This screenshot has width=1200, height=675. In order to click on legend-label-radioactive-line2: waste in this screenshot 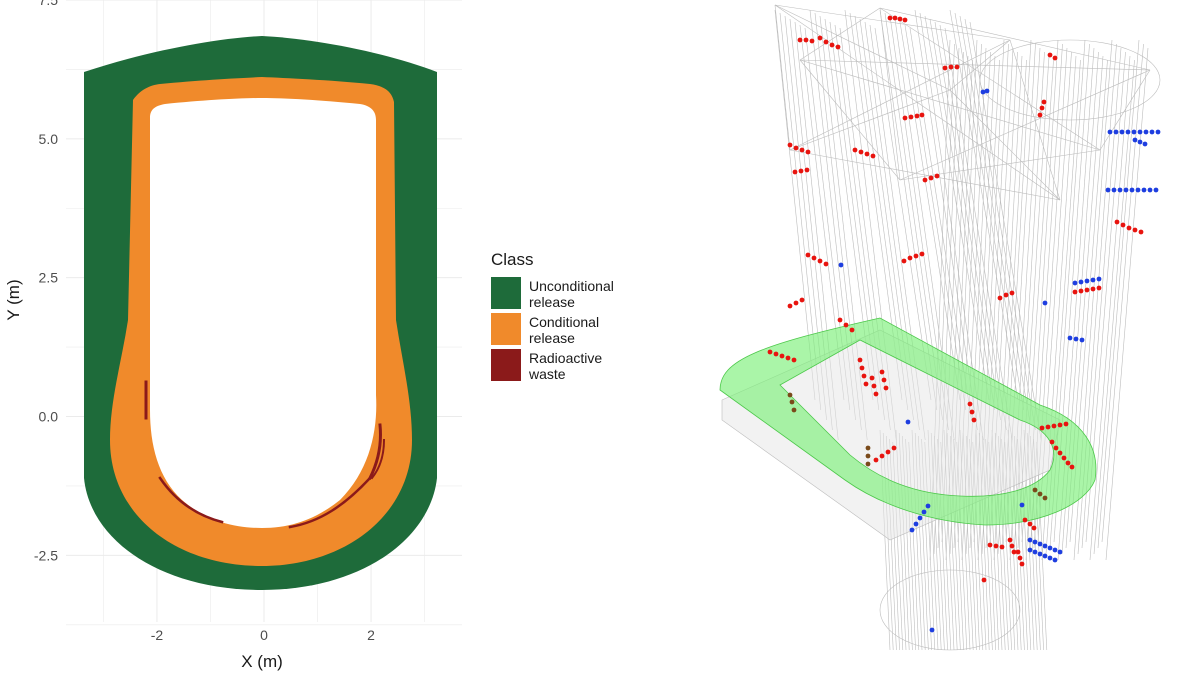, I will do `click(547, 374)`.